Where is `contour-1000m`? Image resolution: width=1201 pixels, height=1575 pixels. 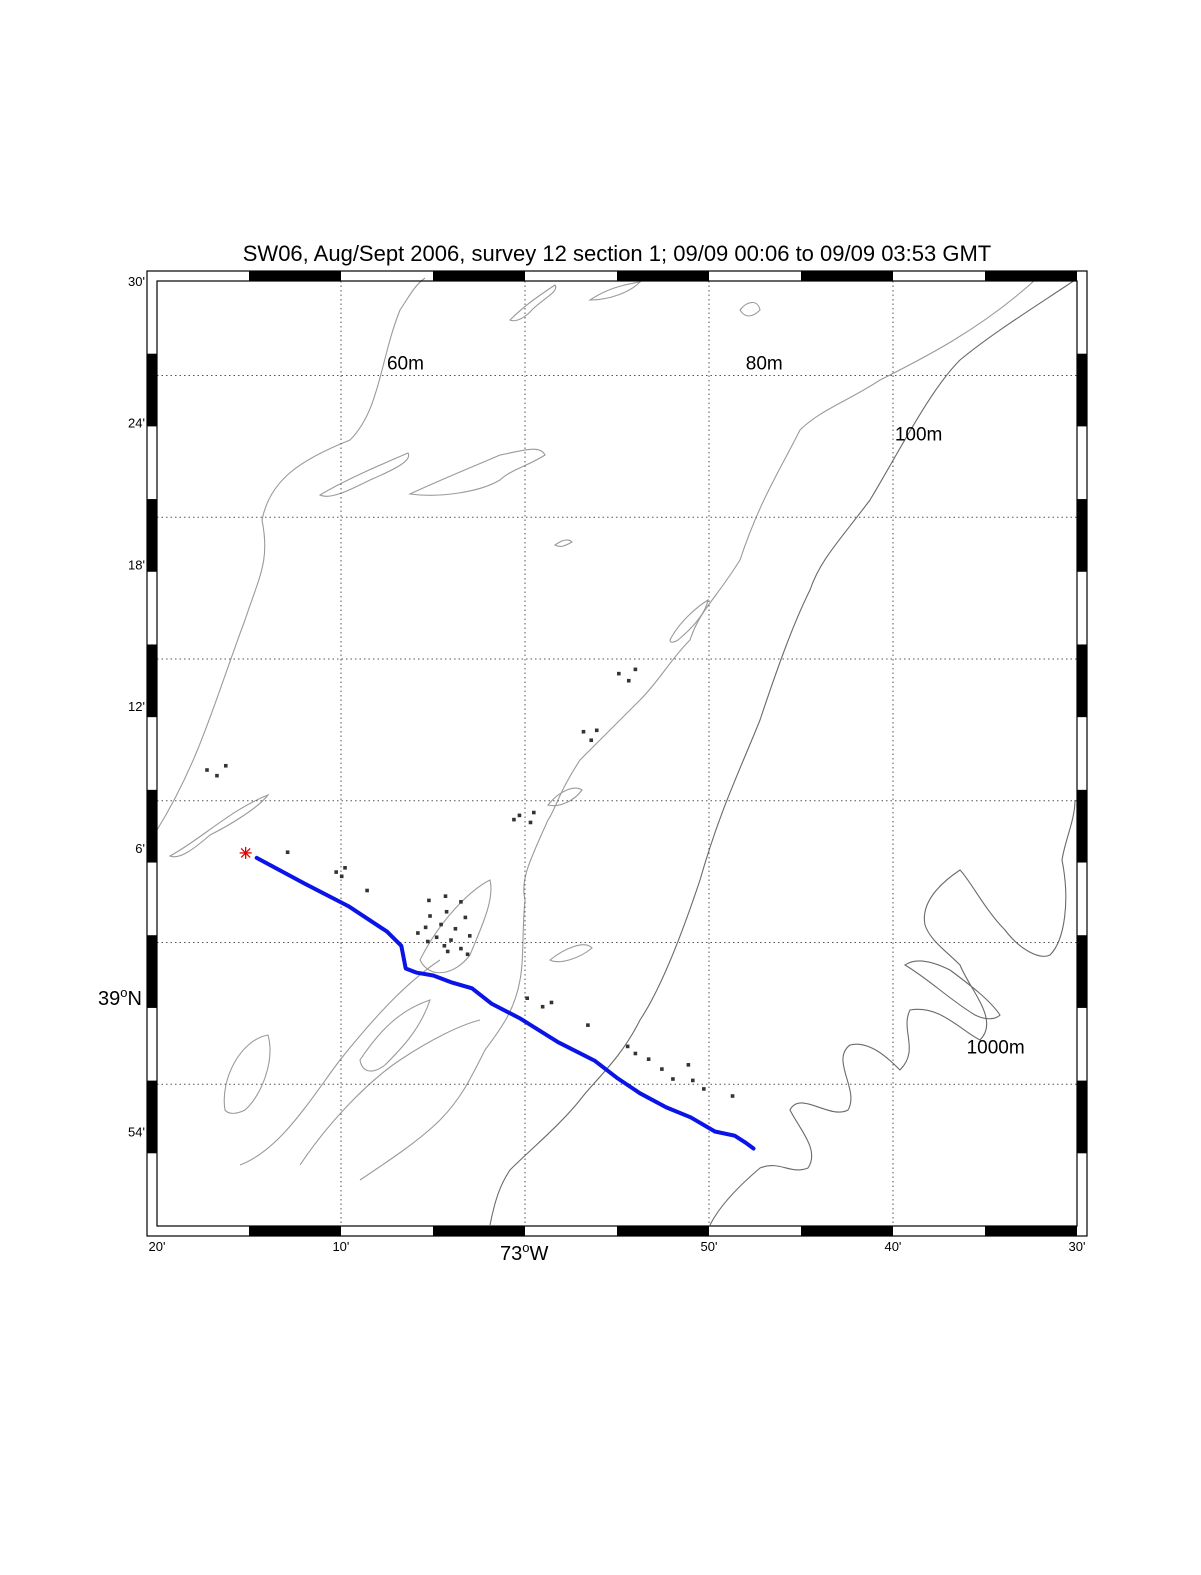 contour-1000m is located at coordinates (892, 1012).